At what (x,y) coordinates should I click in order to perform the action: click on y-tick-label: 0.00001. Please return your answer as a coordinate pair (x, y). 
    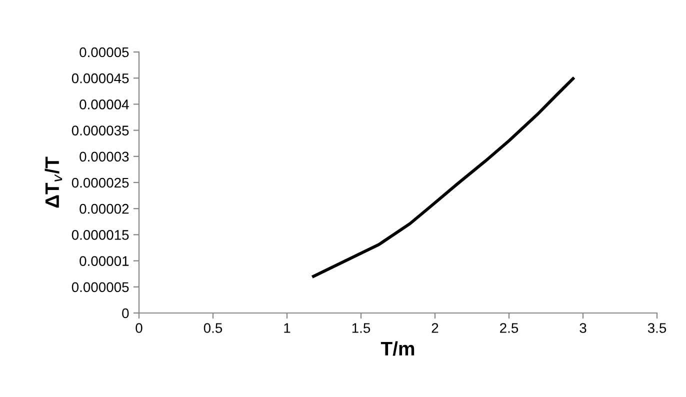
    Looking at the image, I should click on (104, 261).